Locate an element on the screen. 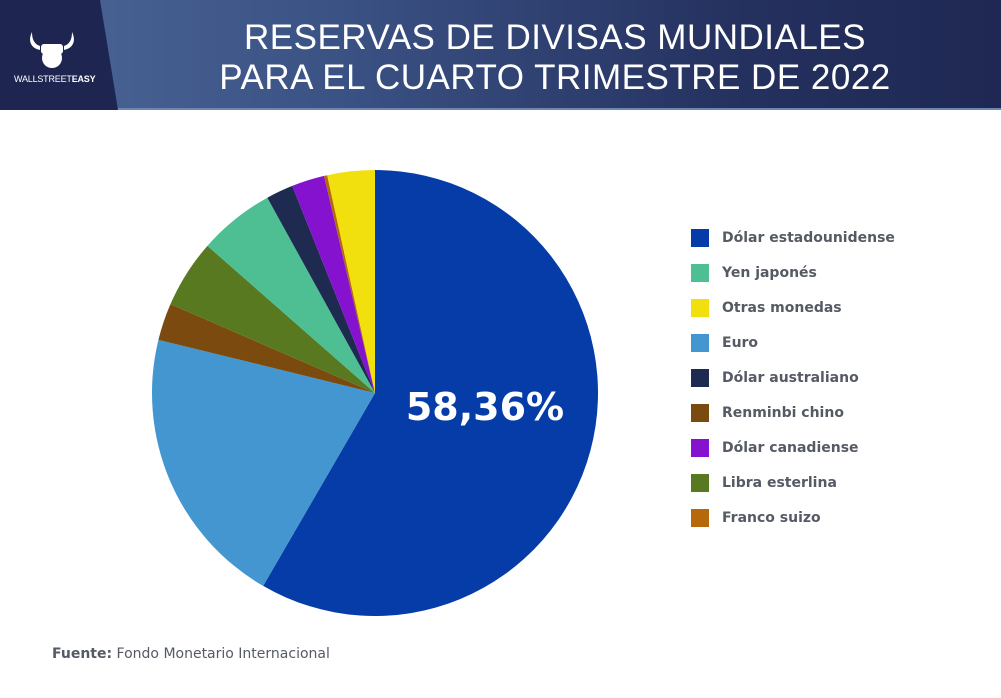  legend-label: Dólar australiano is located at coordinates (790, 378).